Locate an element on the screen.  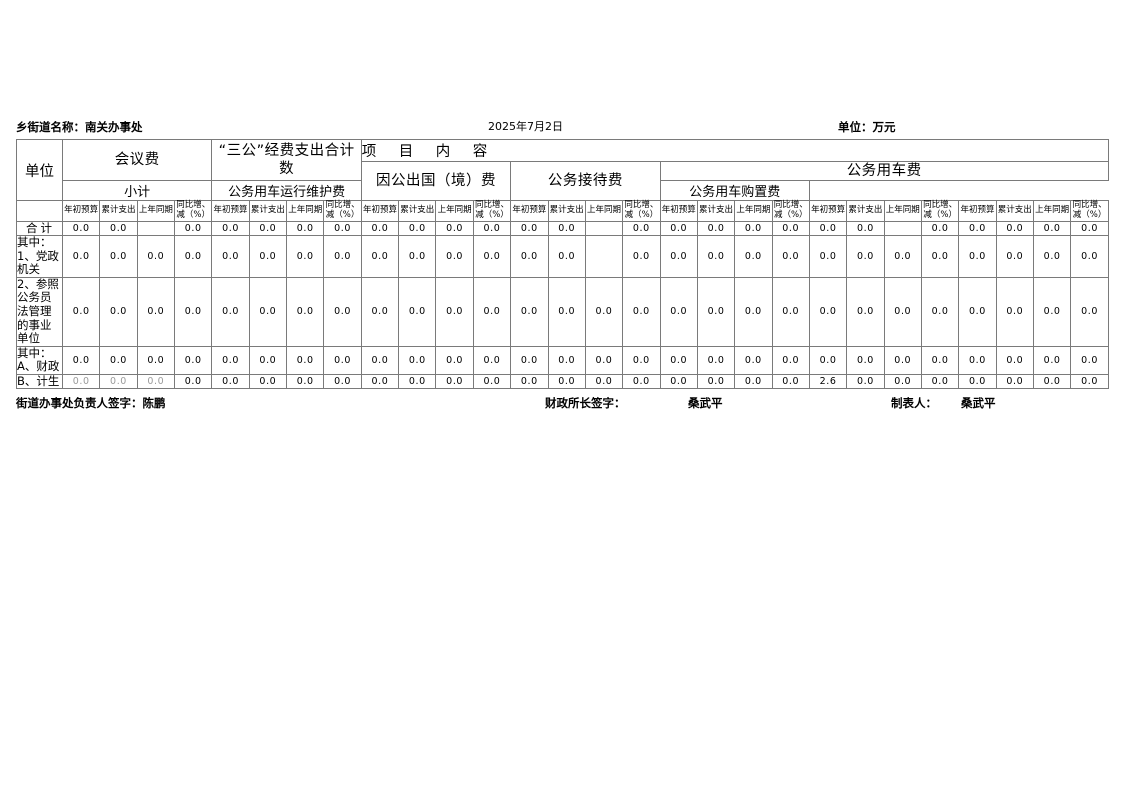
row-label: 其中：1、党政机关 is located at coordinates (39, 256).